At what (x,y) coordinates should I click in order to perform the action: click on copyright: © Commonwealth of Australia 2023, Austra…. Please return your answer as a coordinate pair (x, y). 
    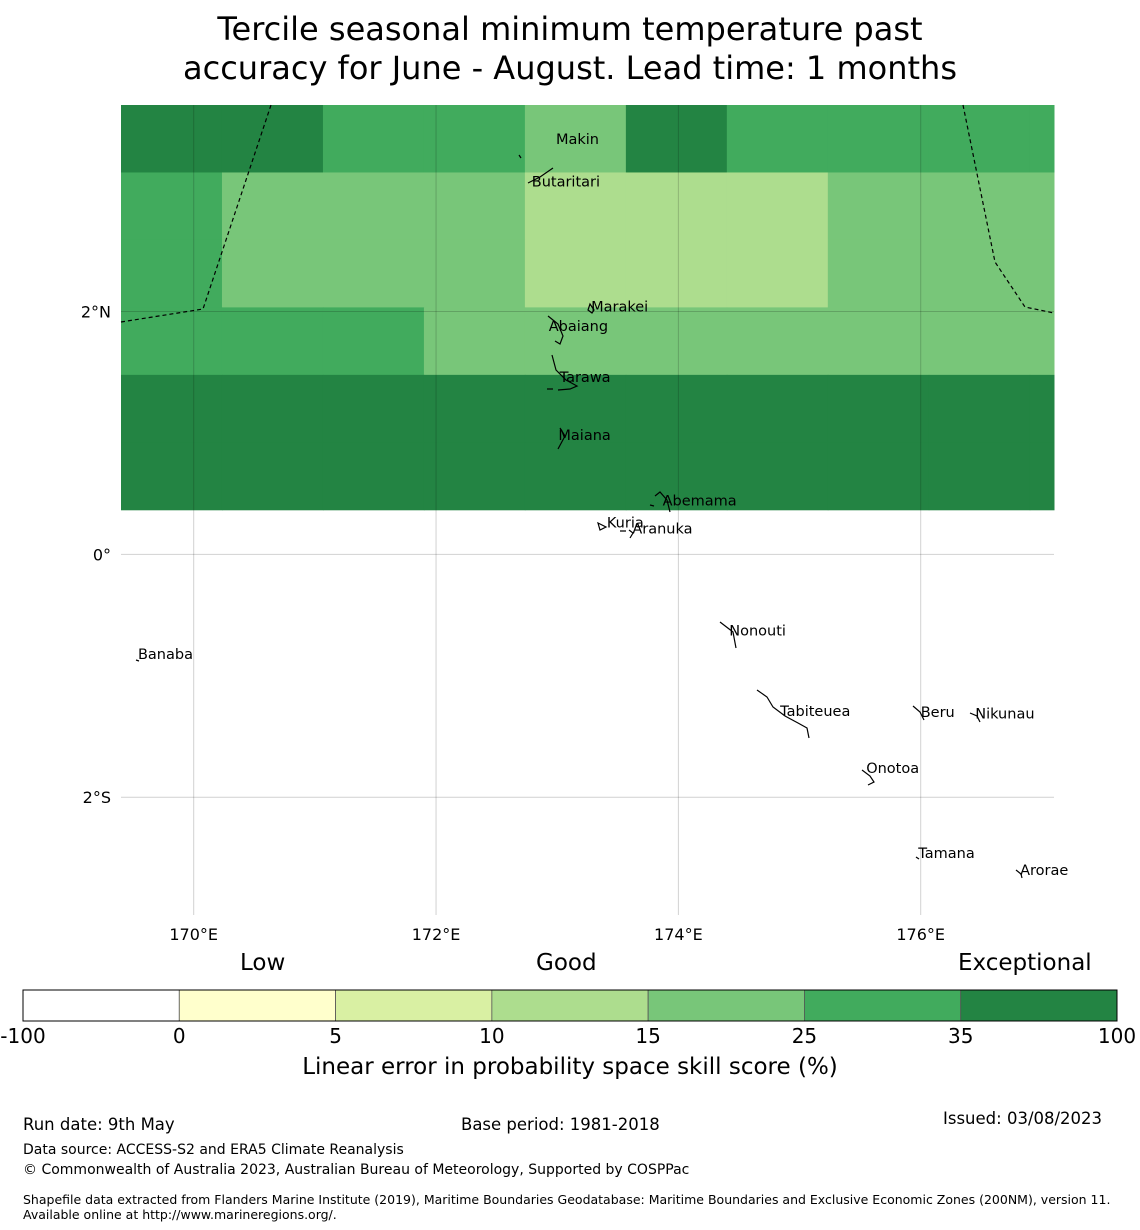
    Looking at the image, I should click on (356, 1170).